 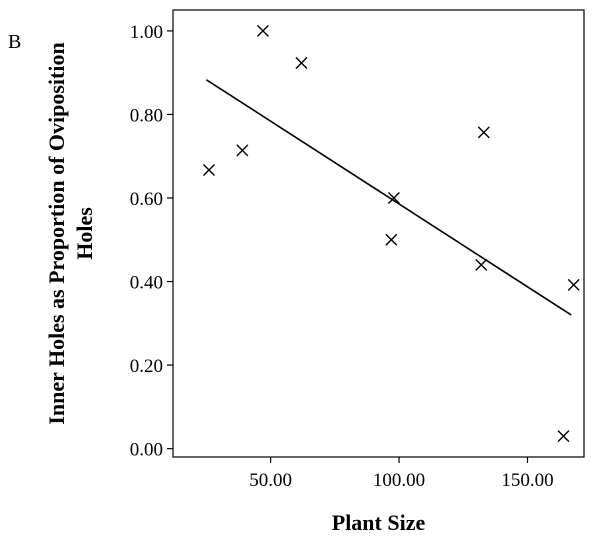 I want to click on x-axis: 50.00 100.00 150.00, so click(x=401, y=474).